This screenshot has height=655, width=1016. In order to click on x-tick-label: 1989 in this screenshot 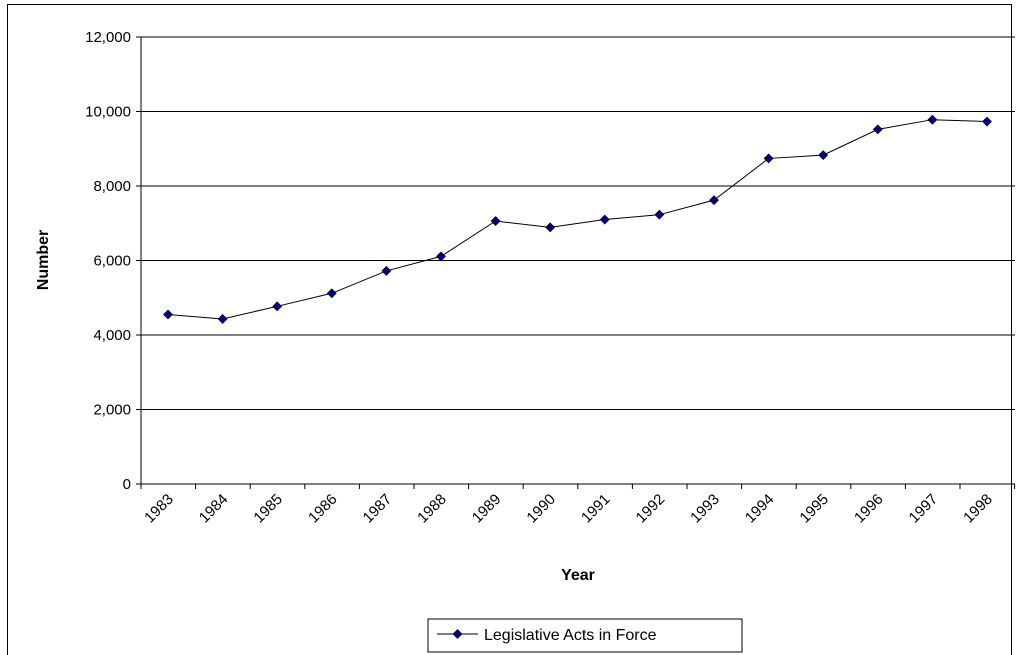, I will do `click(487, 509)`.